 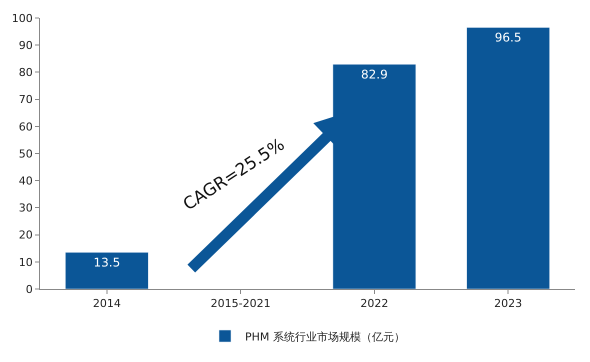 I want to click on y-tick-label: 50, so click(x=25, y=153).